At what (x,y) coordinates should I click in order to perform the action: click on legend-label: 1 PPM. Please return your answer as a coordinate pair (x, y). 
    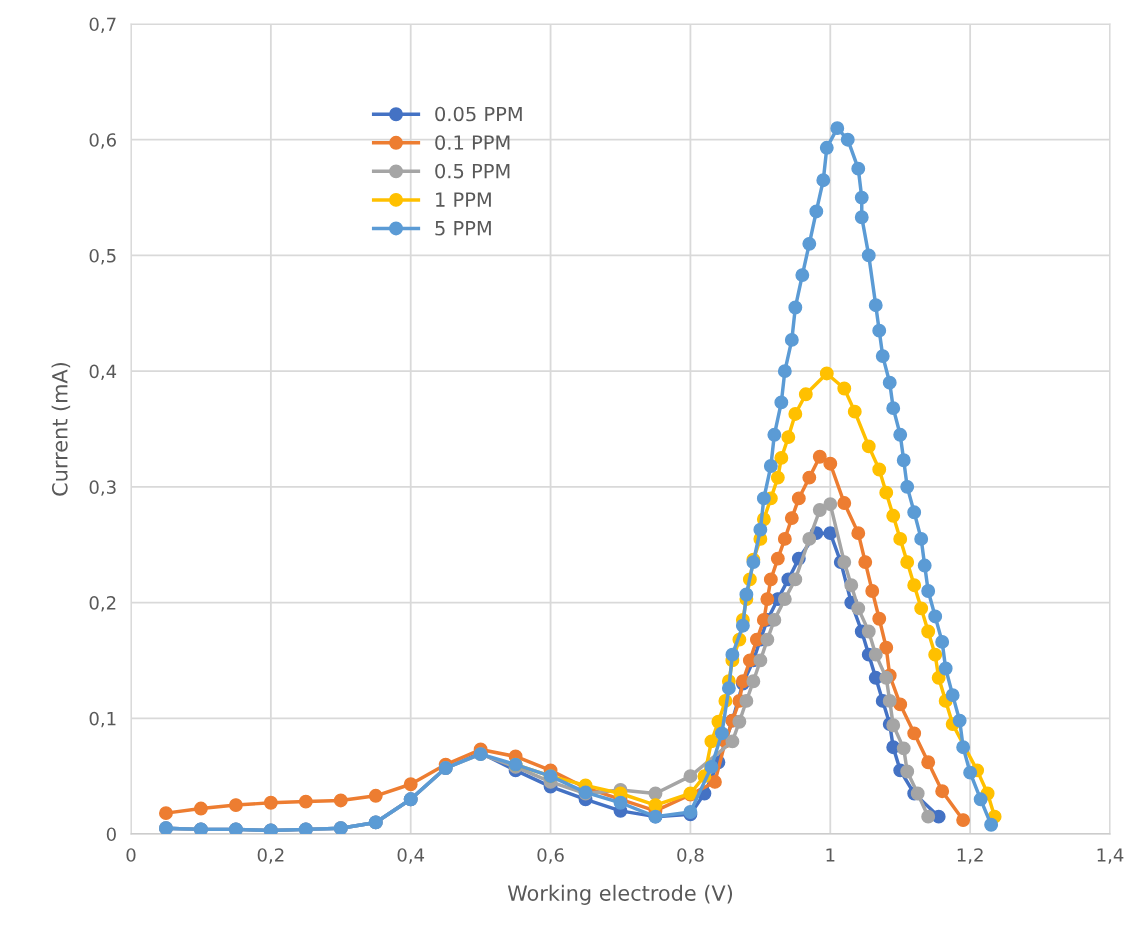
    Looking at the image, I should click on (463, 199).